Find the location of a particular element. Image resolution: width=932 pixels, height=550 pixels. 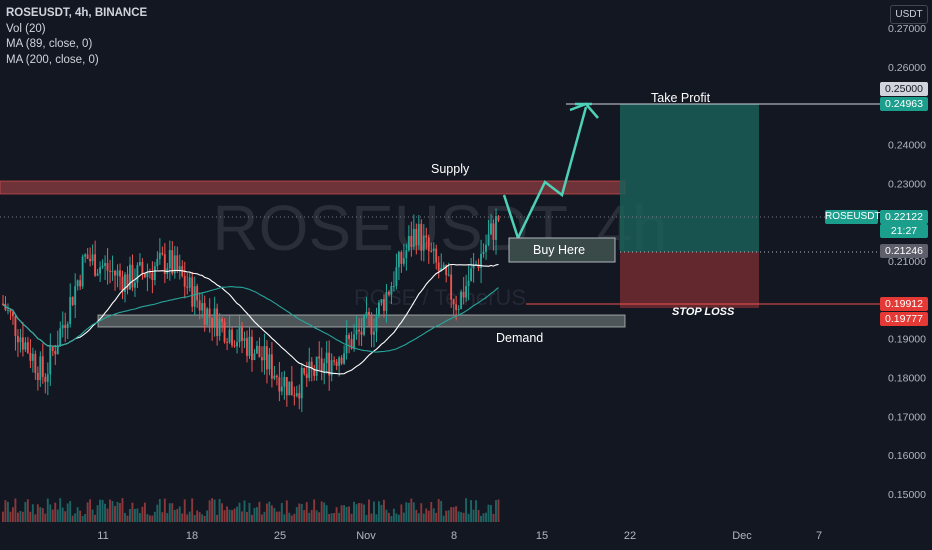

currency-unit-button: USDT is located at coordinates (909, 14).